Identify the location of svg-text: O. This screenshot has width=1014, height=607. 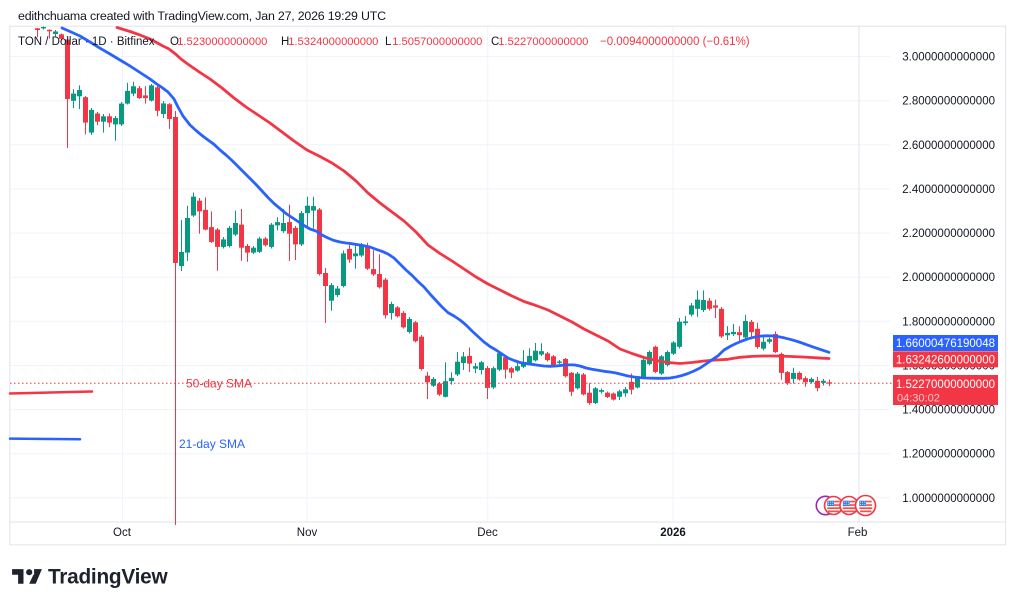
(174, 42).